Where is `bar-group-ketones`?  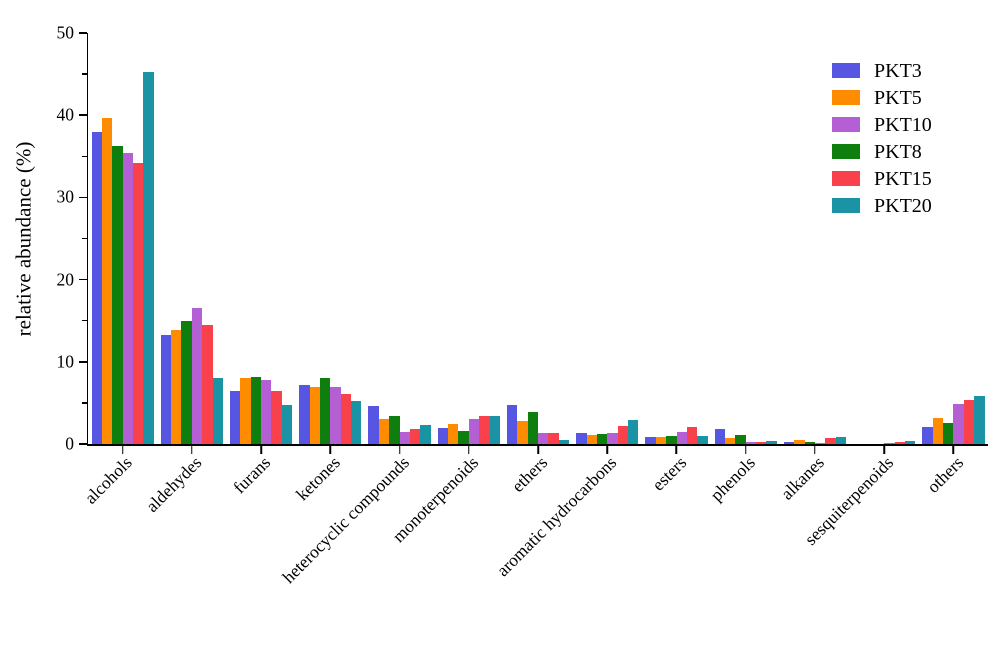 bar-group-ketones is located at coordinates (330, 238).